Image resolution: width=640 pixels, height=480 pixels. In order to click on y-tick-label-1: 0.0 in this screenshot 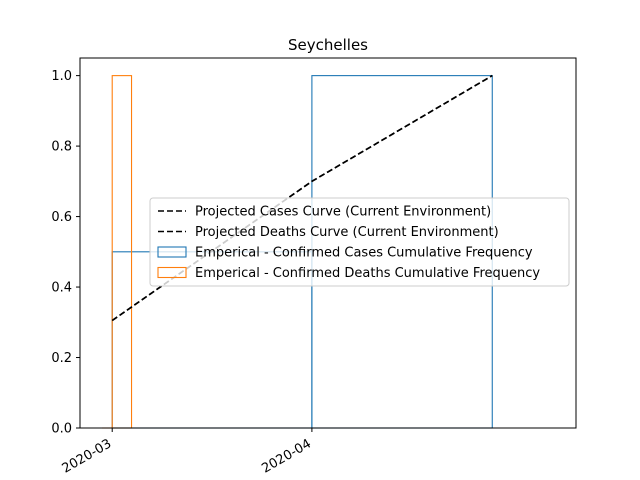, I will do `click(61, 429)`.